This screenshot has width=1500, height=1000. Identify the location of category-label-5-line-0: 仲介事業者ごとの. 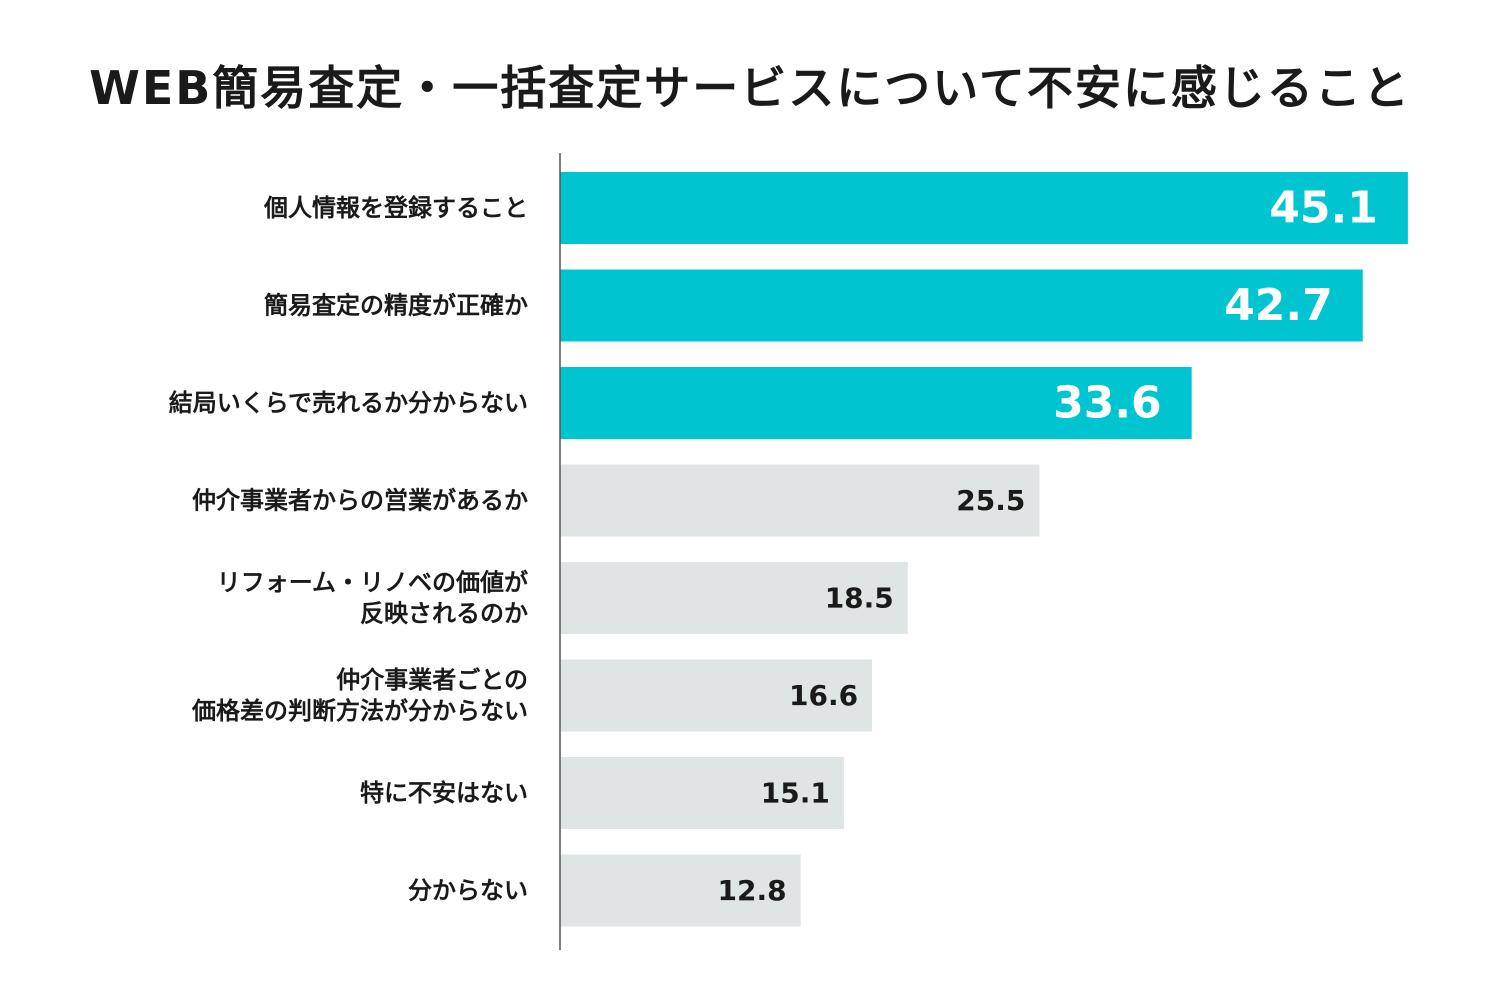
(432, 680).